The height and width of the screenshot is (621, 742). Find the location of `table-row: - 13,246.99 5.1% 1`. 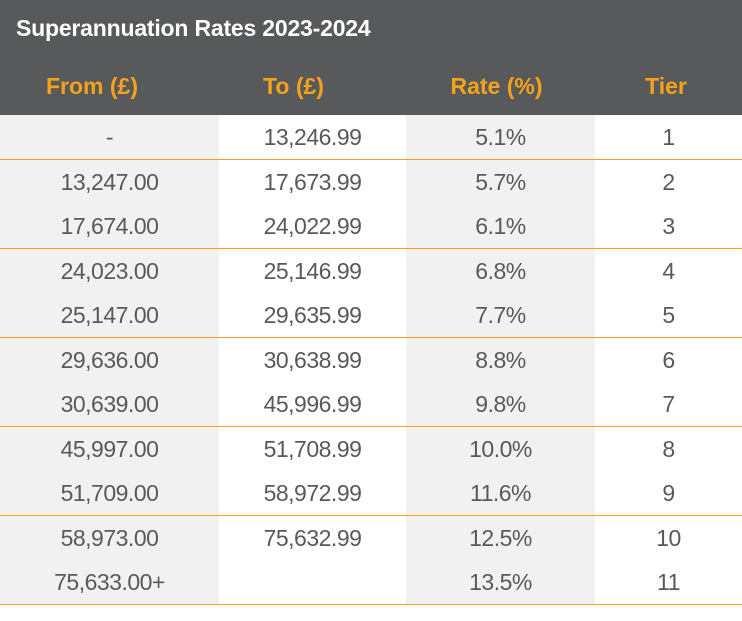

table-row: - 13,246.99 5.1% 1 is located at coordinates (371, 137).